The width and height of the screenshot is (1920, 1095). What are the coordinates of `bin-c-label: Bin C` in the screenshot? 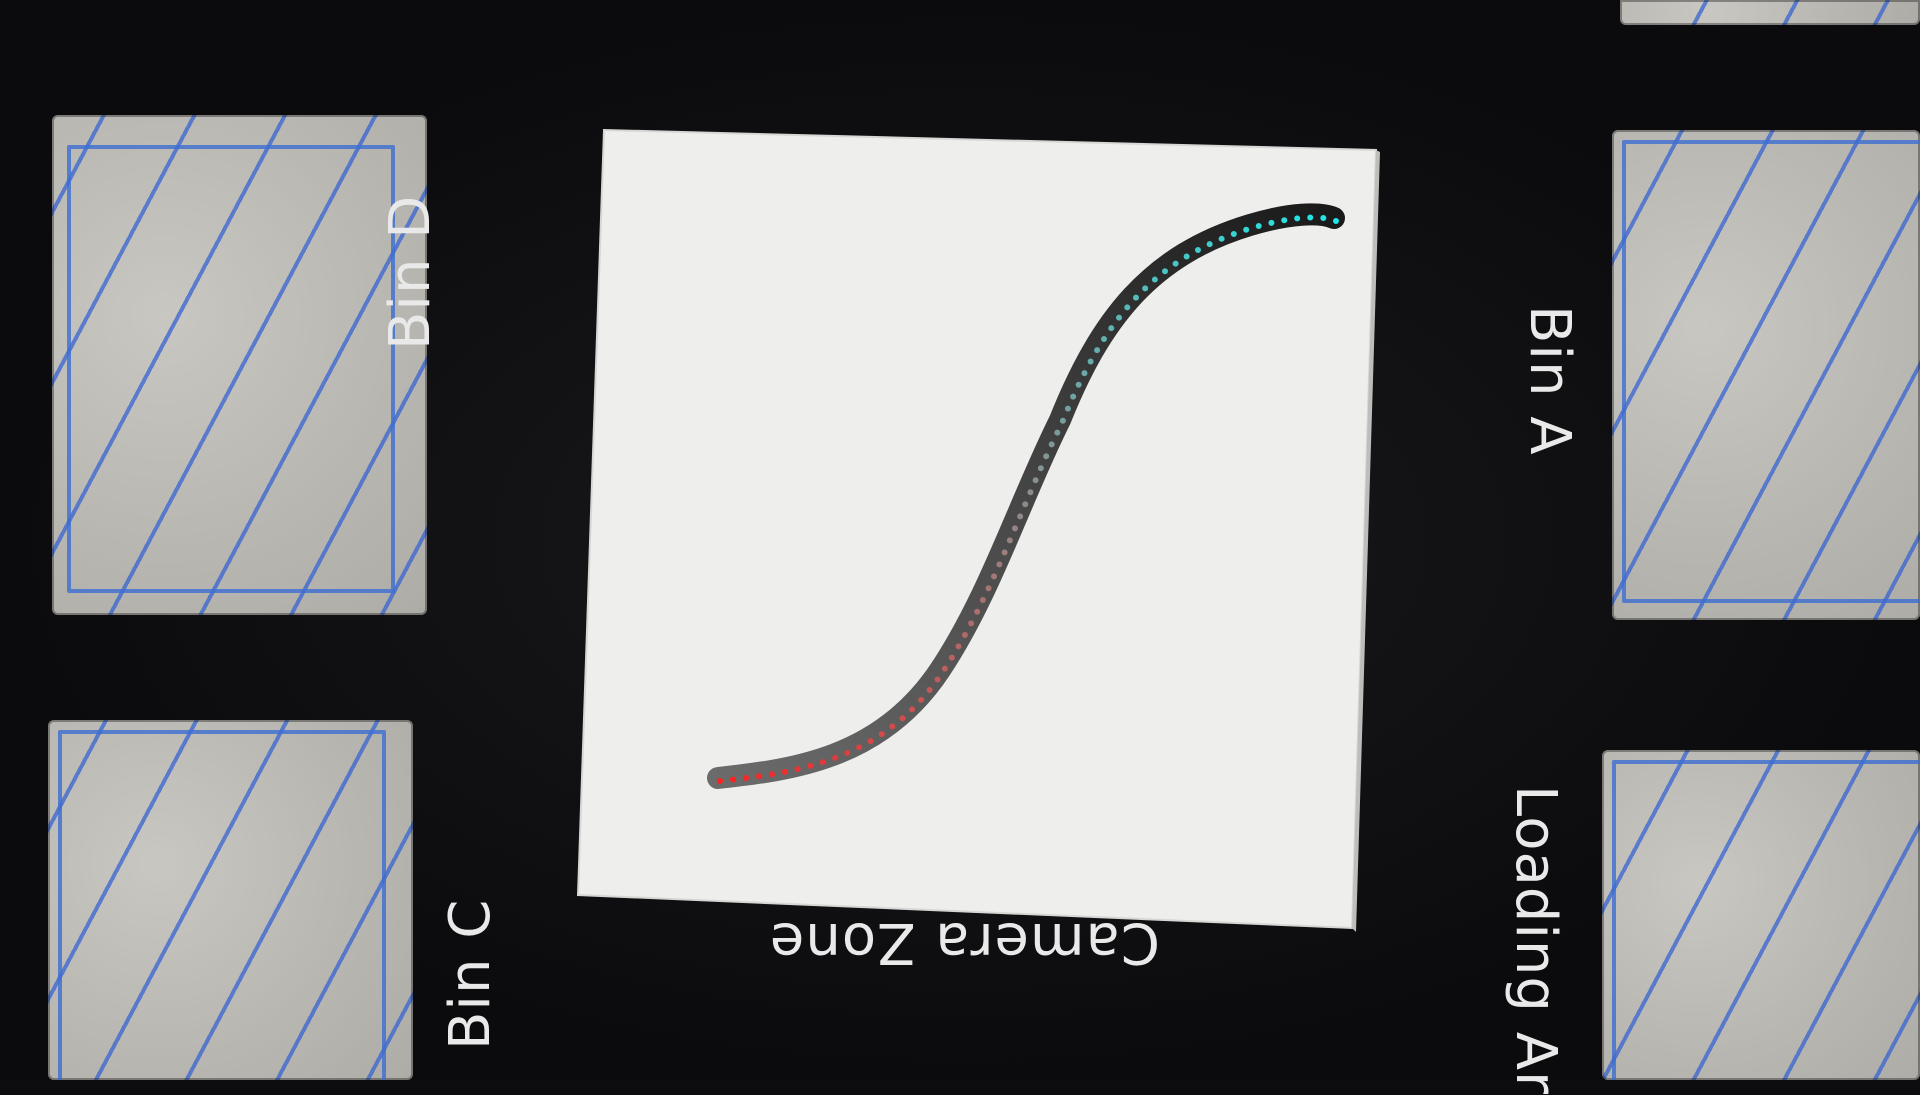 It's located at (470, 974).